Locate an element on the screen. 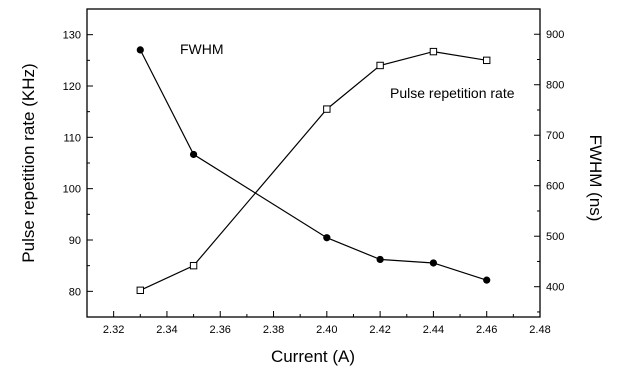 Image resolution: width=618 pixels, height=372 pixels. y-right-tick-label: 600 is located at coordinates (555, 187).